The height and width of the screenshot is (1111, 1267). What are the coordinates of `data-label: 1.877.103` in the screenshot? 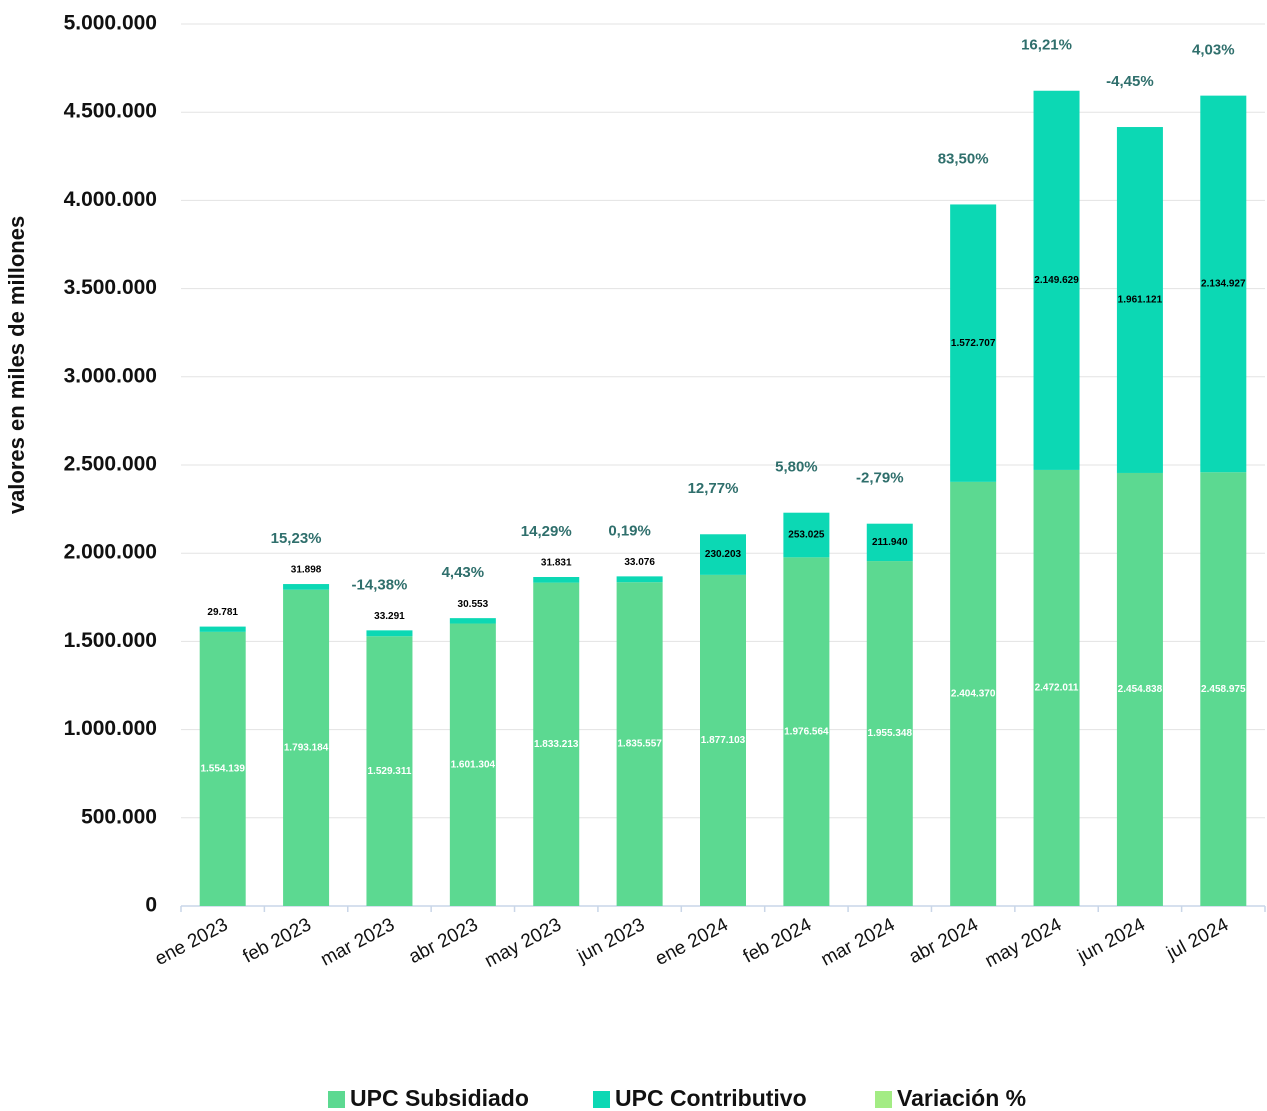 It's located at (723, 740).